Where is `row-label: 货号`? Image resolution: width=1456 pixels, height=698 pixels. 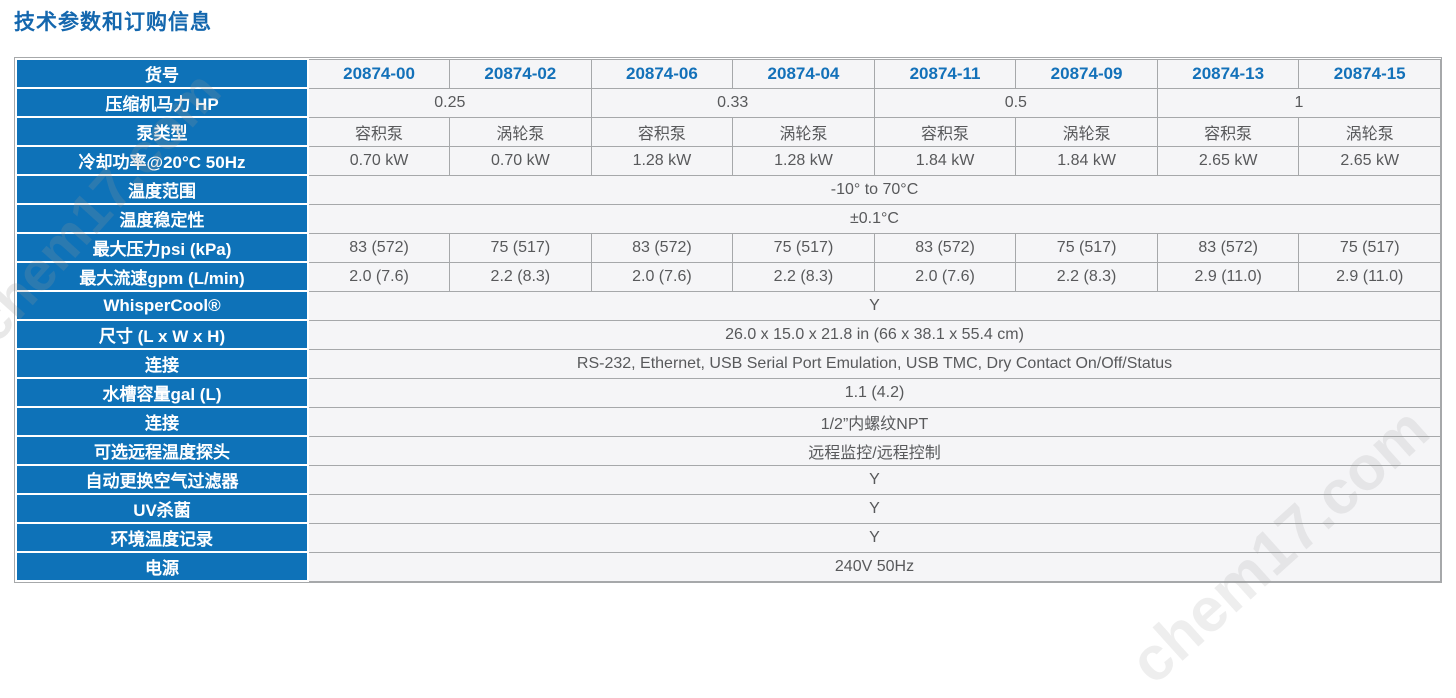
row-label: 货号 is located at coordinates (162, 73).